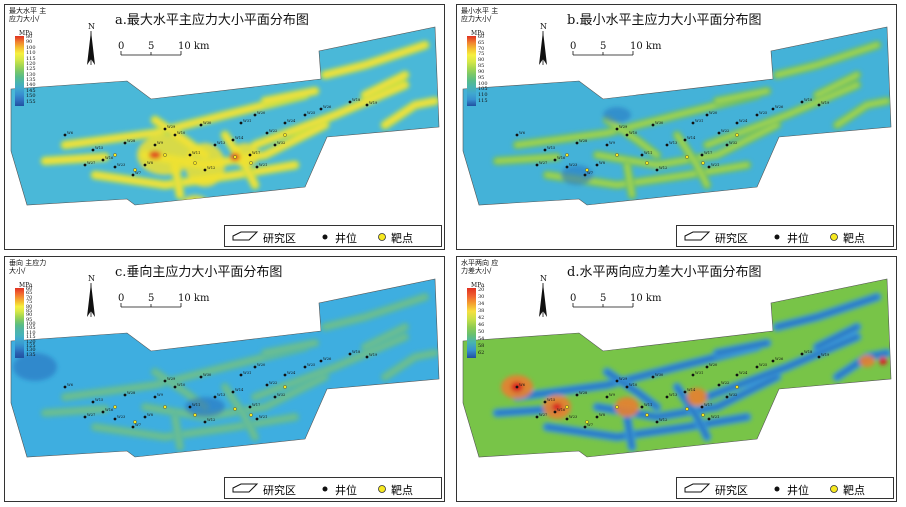 The height and width of the screenshot is (507, 906). I want to click on color-tick-label: 80, so click(29, 306).